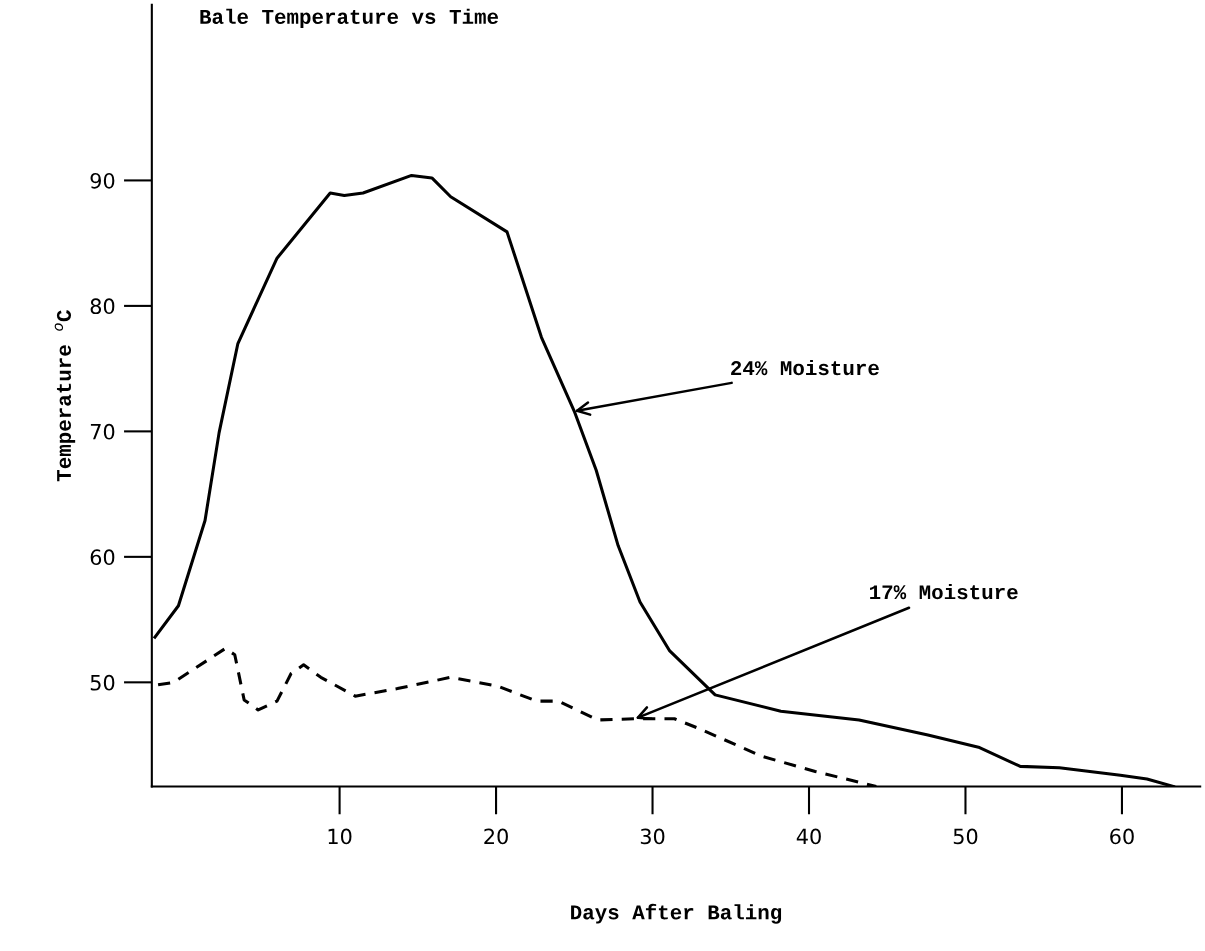 The width and height of the screenshot is (1205, 951). What do you see at coordinates (349, 18) in the screenshot?
I see `chart-title: Bale Temperature vs Time` at bounding box center [349, 18].